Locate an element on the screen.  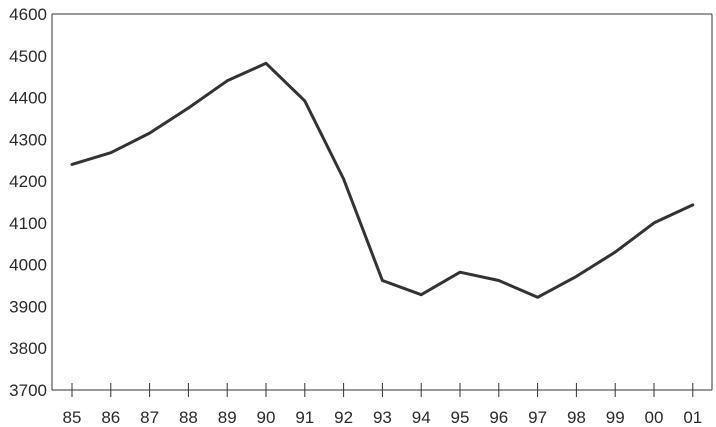
x-axis-ticks: 85 86 87 88 89 90 91 92 93 94 95 96 97 98 99 00 01 is located at coordinates (382, 405).